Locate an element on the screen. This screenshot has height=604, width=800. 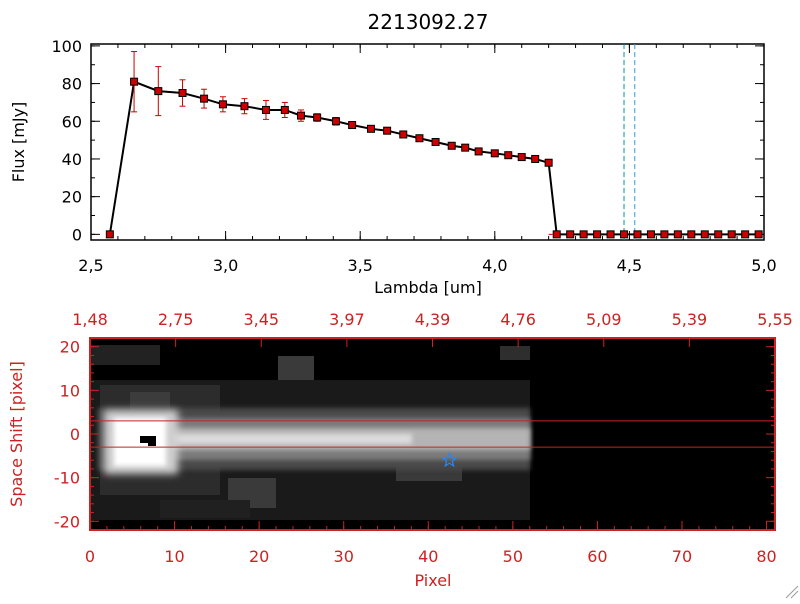
x-tick-label: 50 is located at coordinates (513, 556).